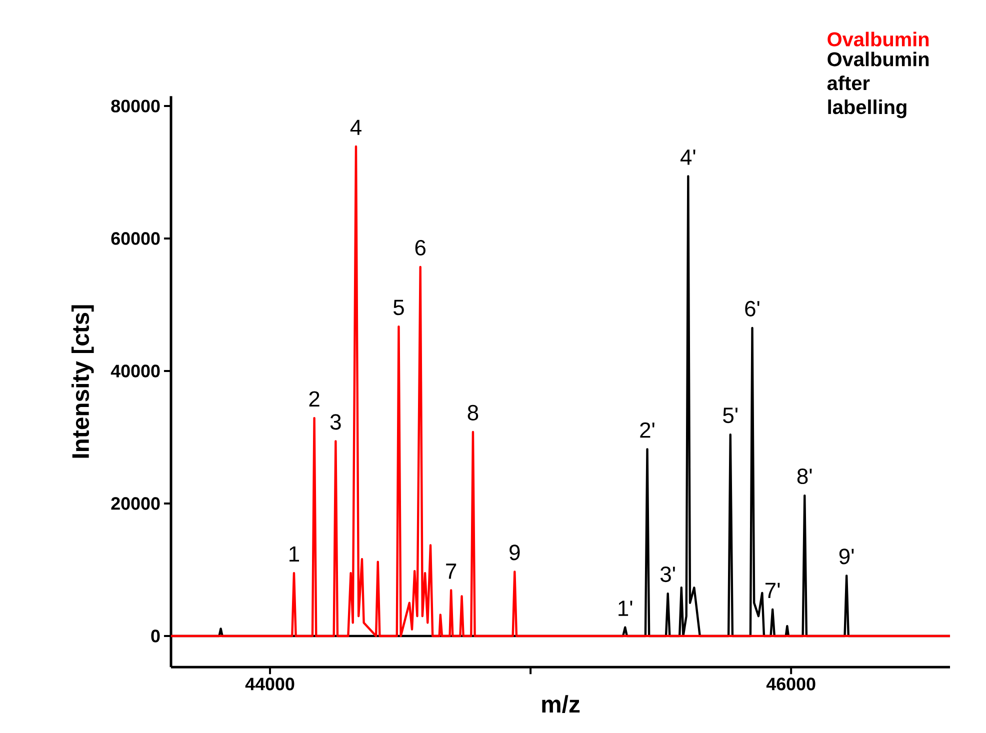 This screenshot has height=733, width=986. Describe the element at coordinates (335, 422) in the screenshot. I see `annotation: 3` at that location.